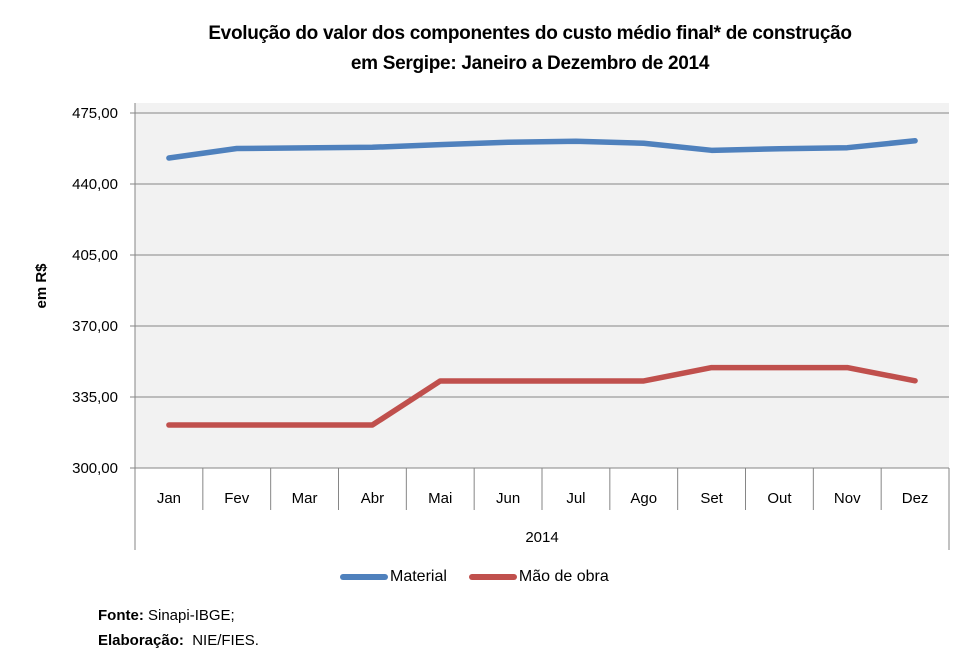 This screenshot has height=667, width=972. I want to click on y-tick-label: 300,00, so click(95, 468).